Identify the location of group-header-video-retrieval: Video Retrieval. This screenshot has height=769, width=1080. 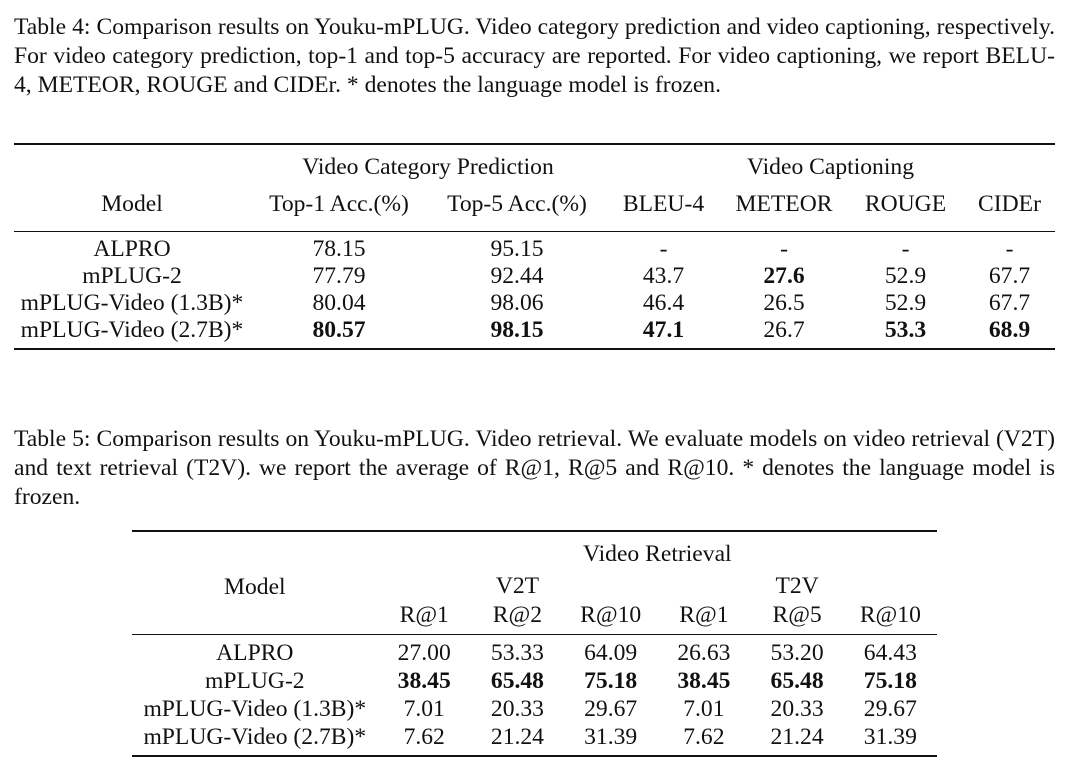
(657, 553).